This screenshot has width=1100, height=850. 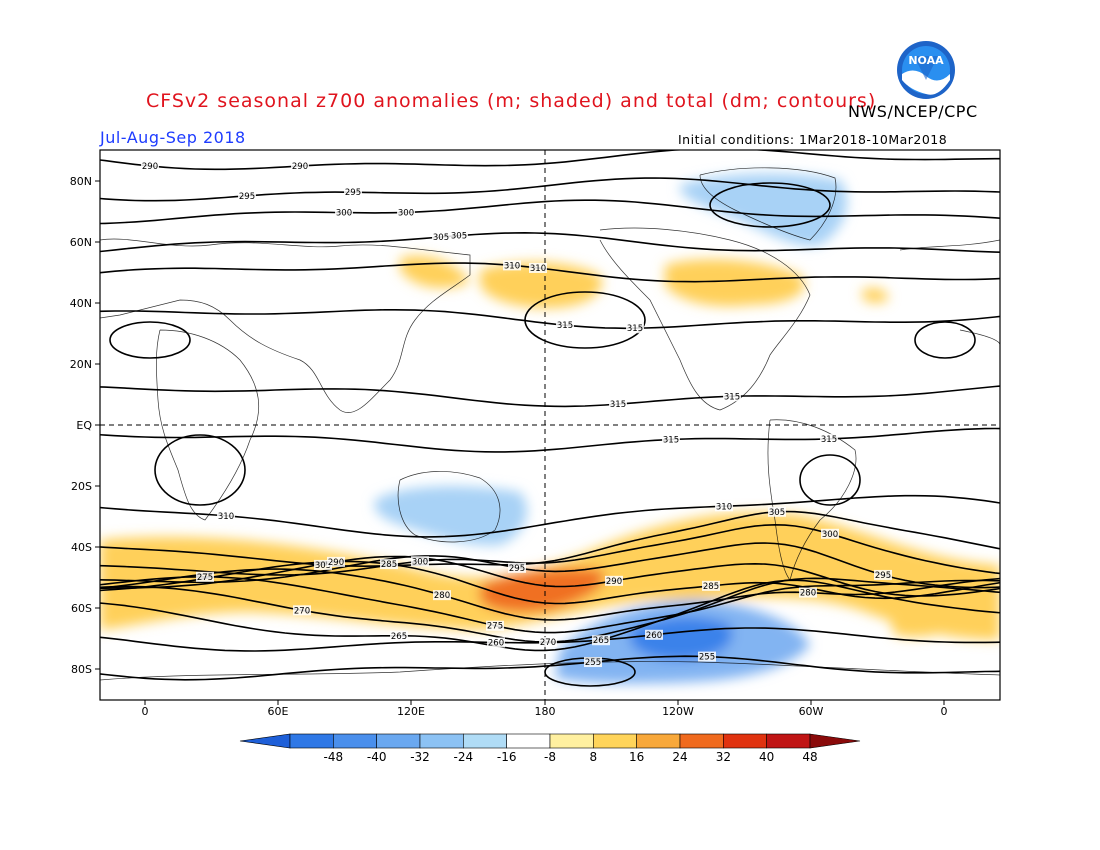 What do you see at coordinates (85, 425) in the screenshot?
I see `latitude-axis: 80N 60N 40N 20N EQ 20S 40S 60S 80S` at bounding box center [85, 425].